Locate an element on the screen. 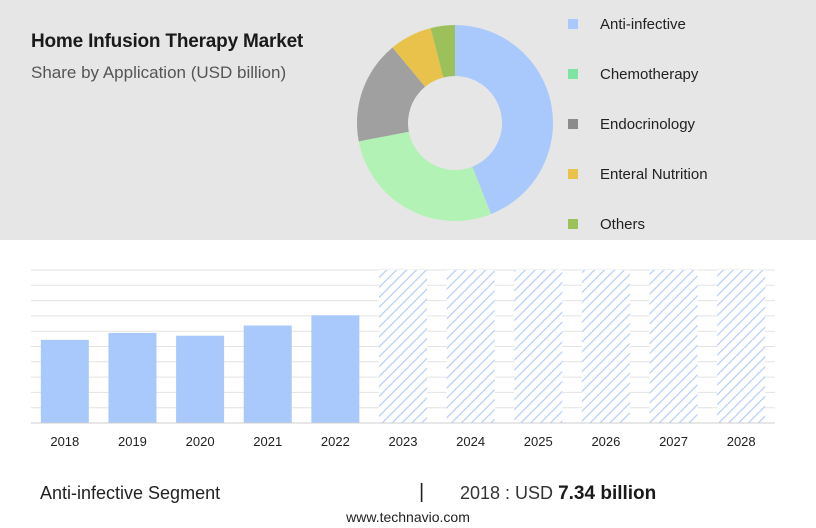 This screenshot has height=528, width=816. forecast-bar-2027 is located at coordinates (673, 346).